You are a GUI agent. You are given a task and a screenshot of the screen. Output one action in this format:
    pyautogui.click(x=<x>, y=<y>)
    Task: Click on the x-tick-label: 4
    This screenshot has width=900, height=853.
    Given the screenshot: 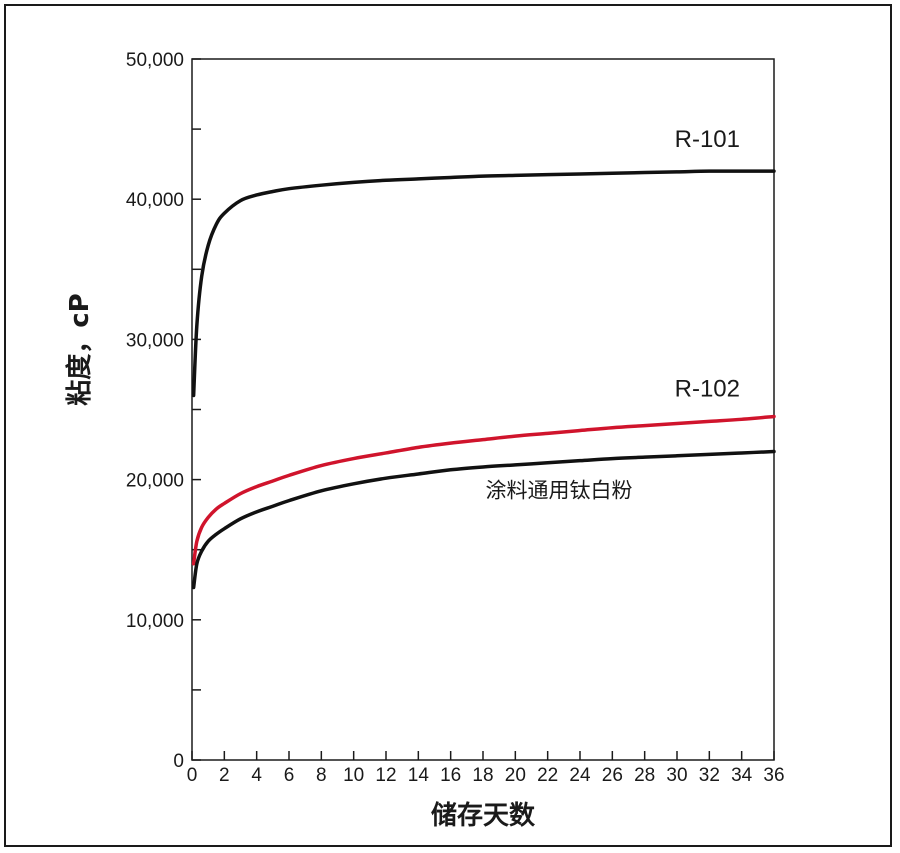 What is the action you would take?
    pyautogui.click(x=256, y=775)
    